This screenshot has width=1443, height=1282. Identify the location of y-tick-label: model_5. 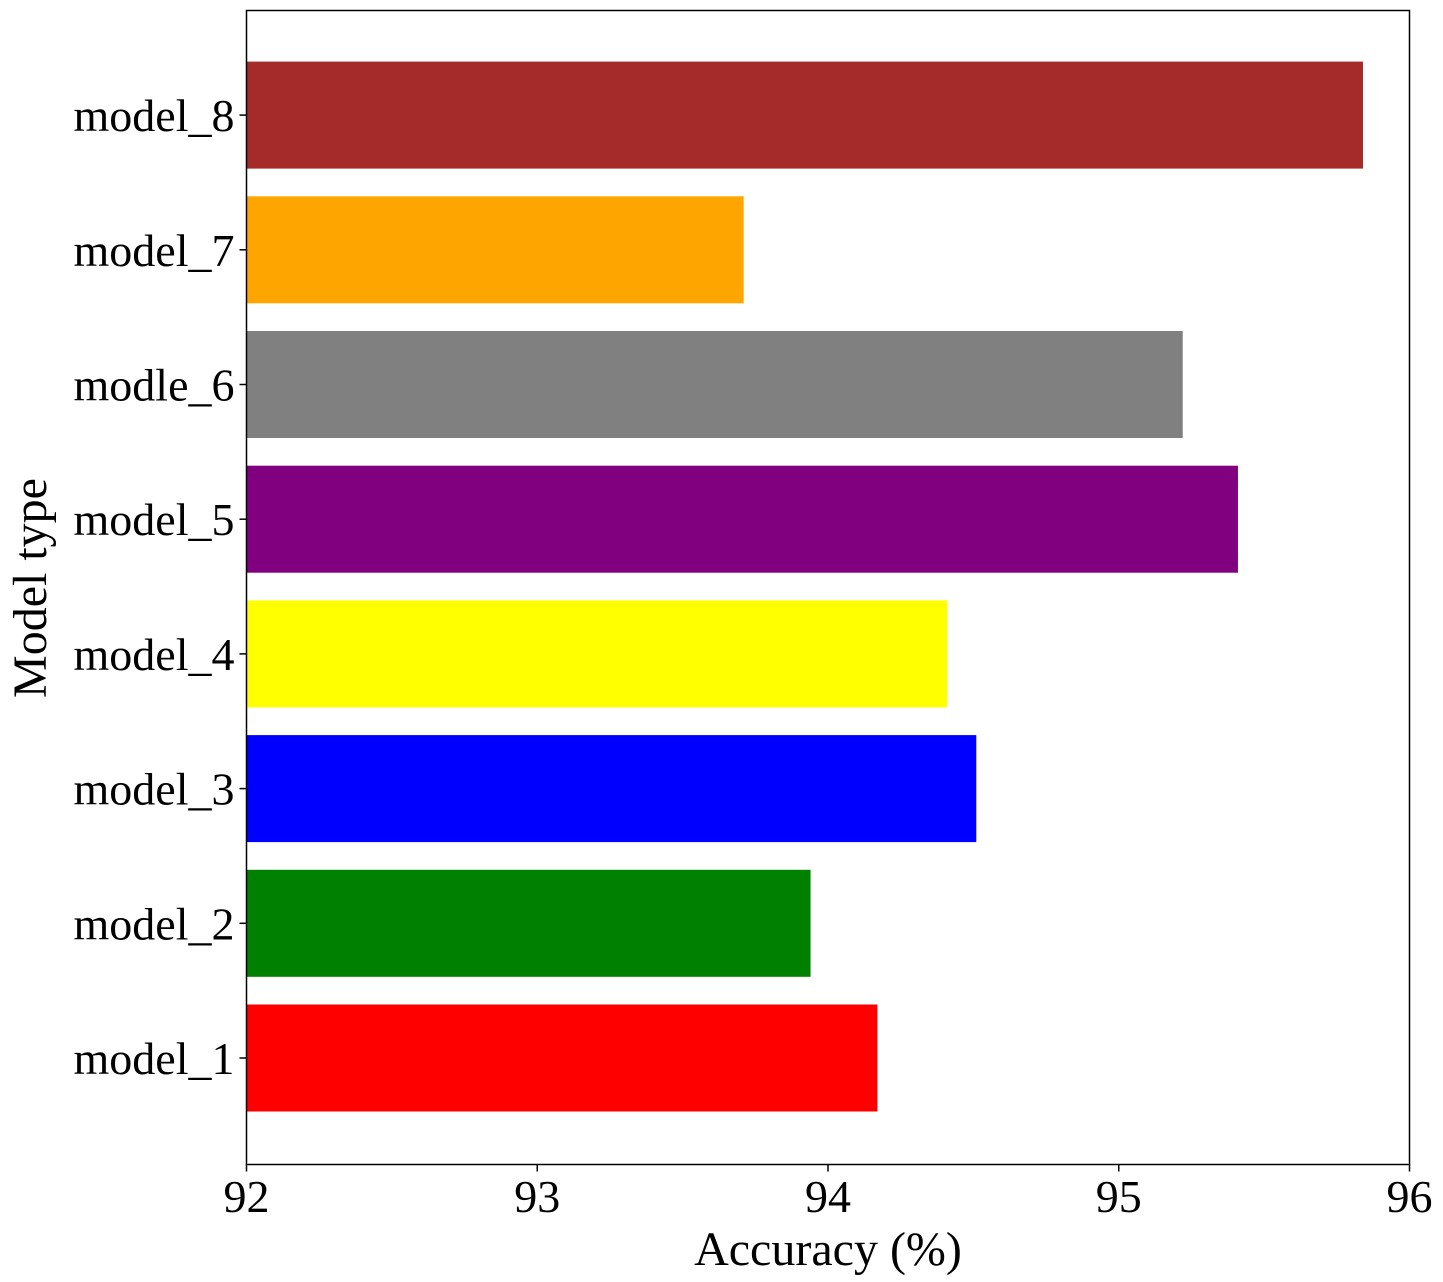
(154, 519).